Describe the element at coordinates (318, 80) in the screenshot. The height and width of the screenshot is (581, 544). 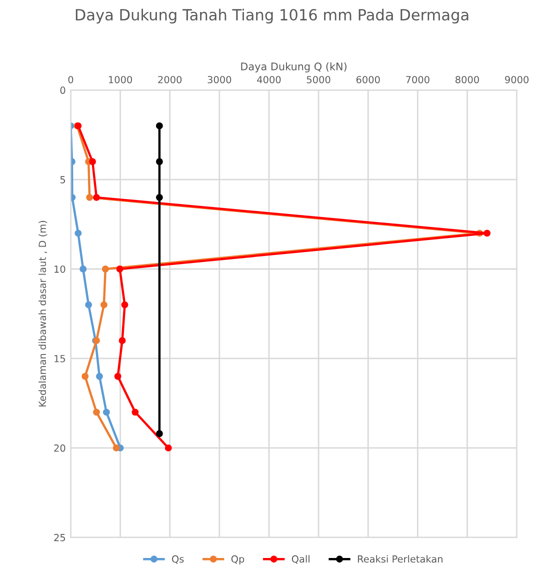
I see `x-tick-label: 5000` at that location.